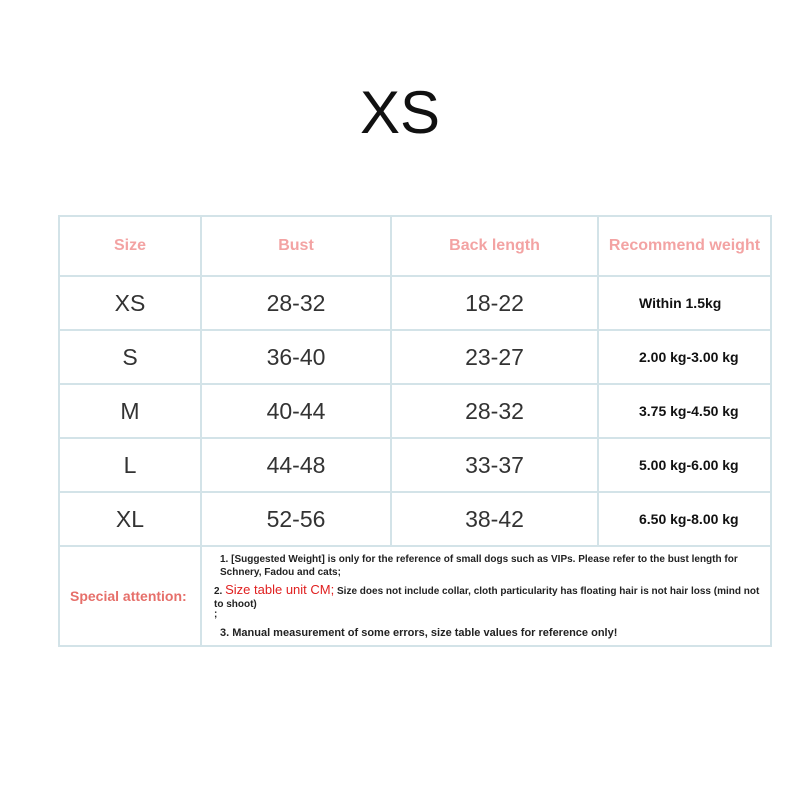 This screenshot has height=800, width=800. I want to click on weight-text: 5.00 kg-6.00 kg, so click(689, 465).